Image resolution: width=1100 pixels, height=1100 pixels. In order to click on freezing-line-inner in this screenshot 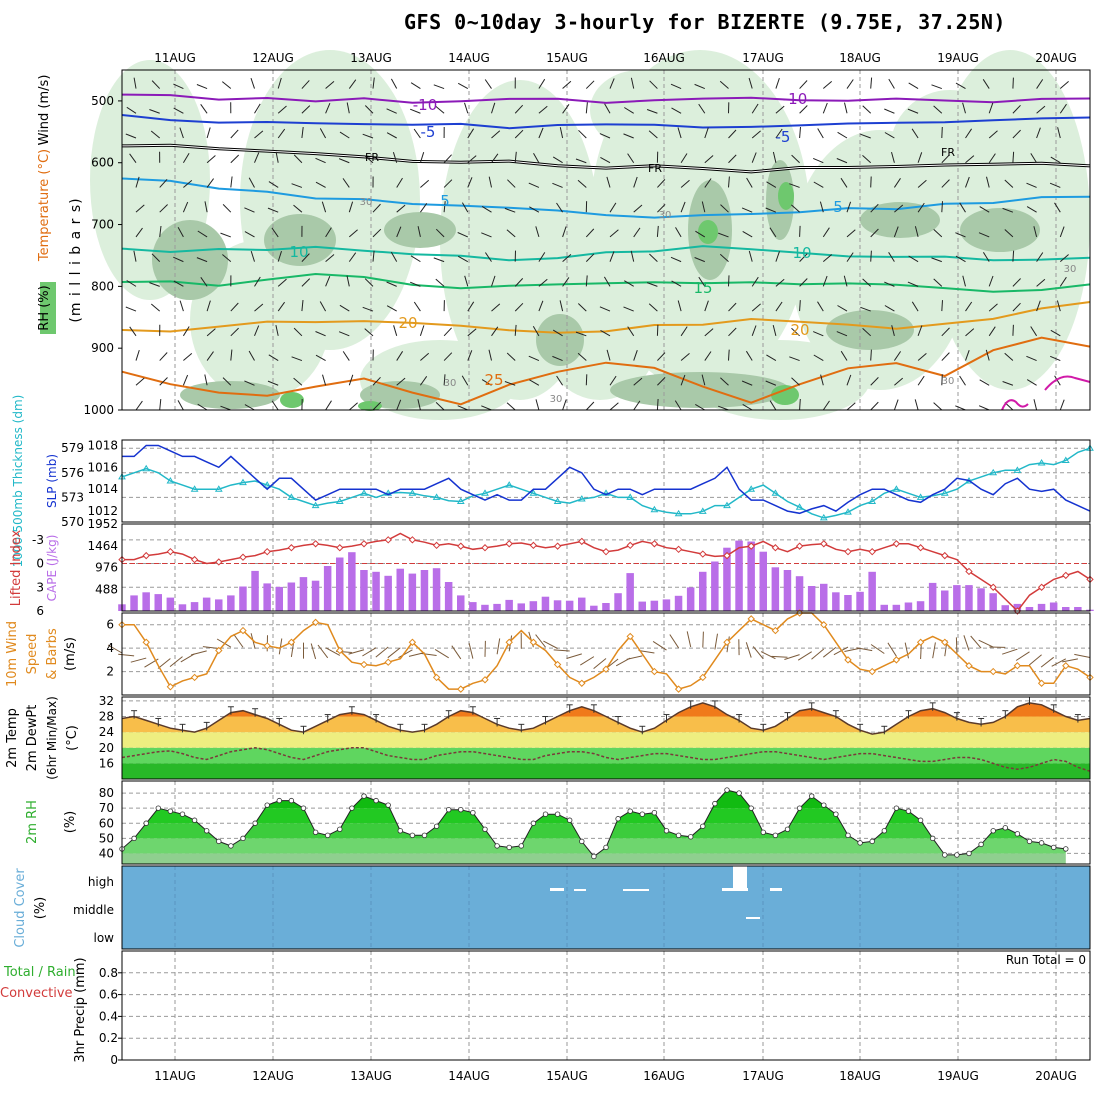, I will do `click(606, 158)`.